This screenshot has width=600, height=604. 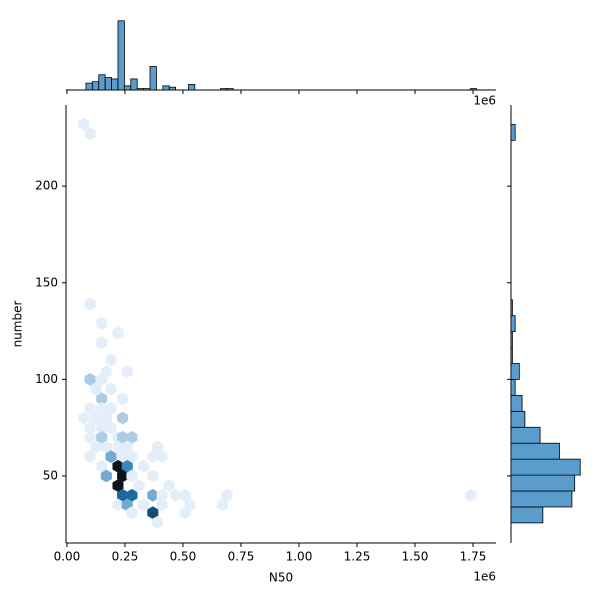 I want to click on top-offset-label: 1e6, so click(x=484, y=101).